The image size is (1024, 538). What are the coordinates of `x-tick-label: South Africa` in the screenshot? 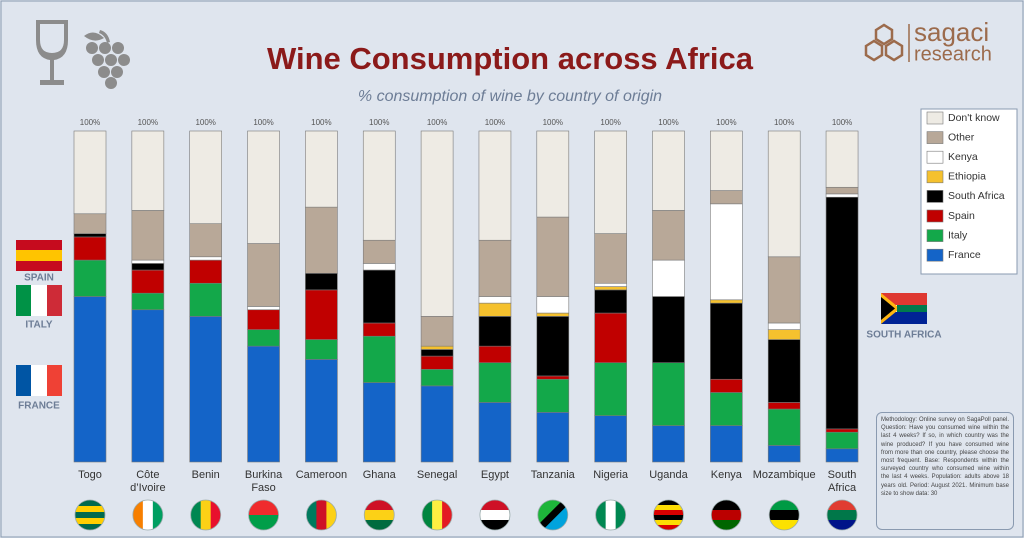 It's located at (842, 481).